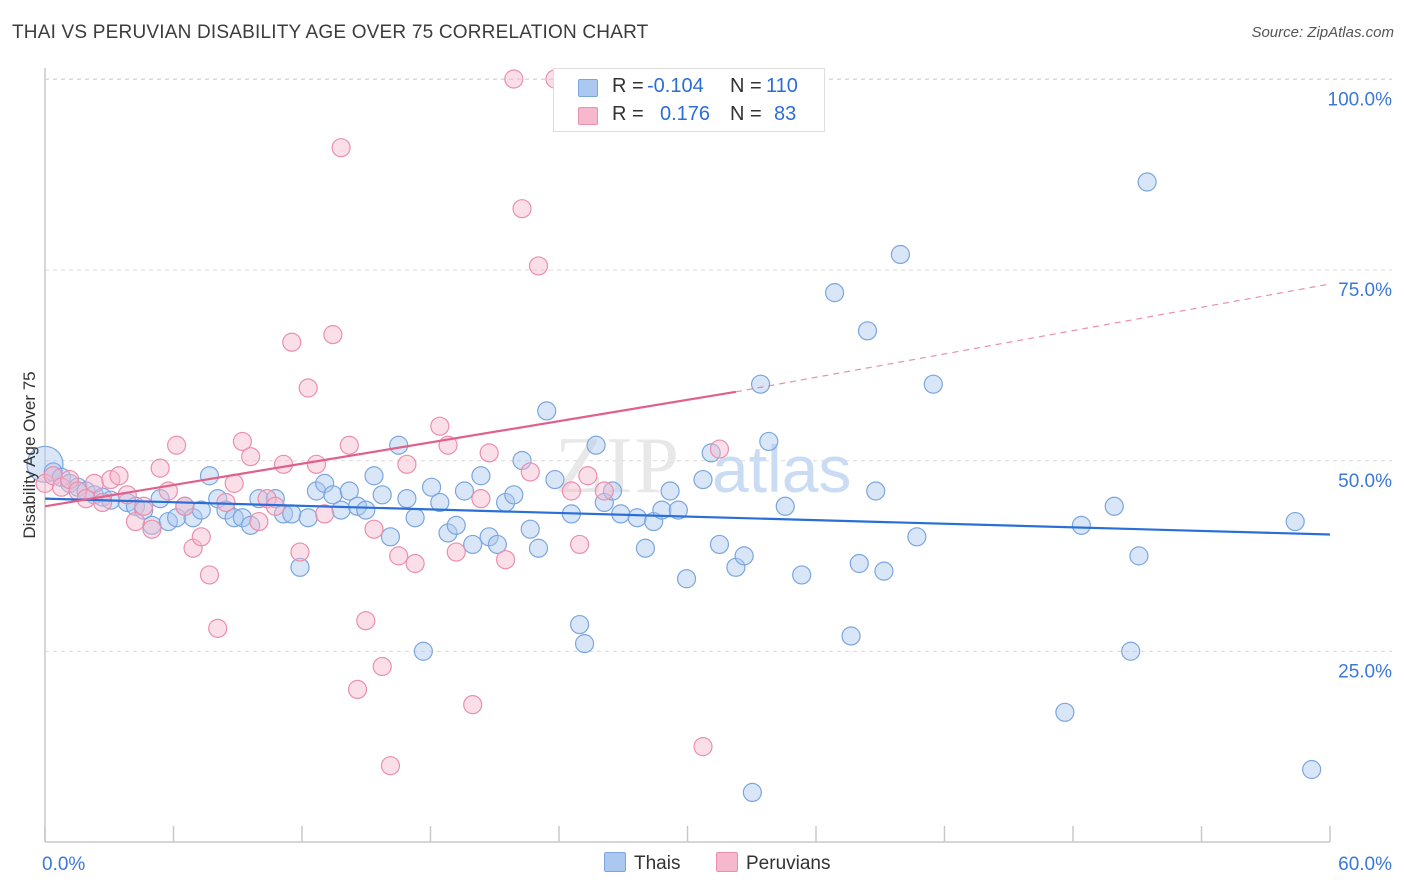  Describe the element at coordinates (1033, 338) in the screenshot. I see `peruvians-trend-extension` at that location.